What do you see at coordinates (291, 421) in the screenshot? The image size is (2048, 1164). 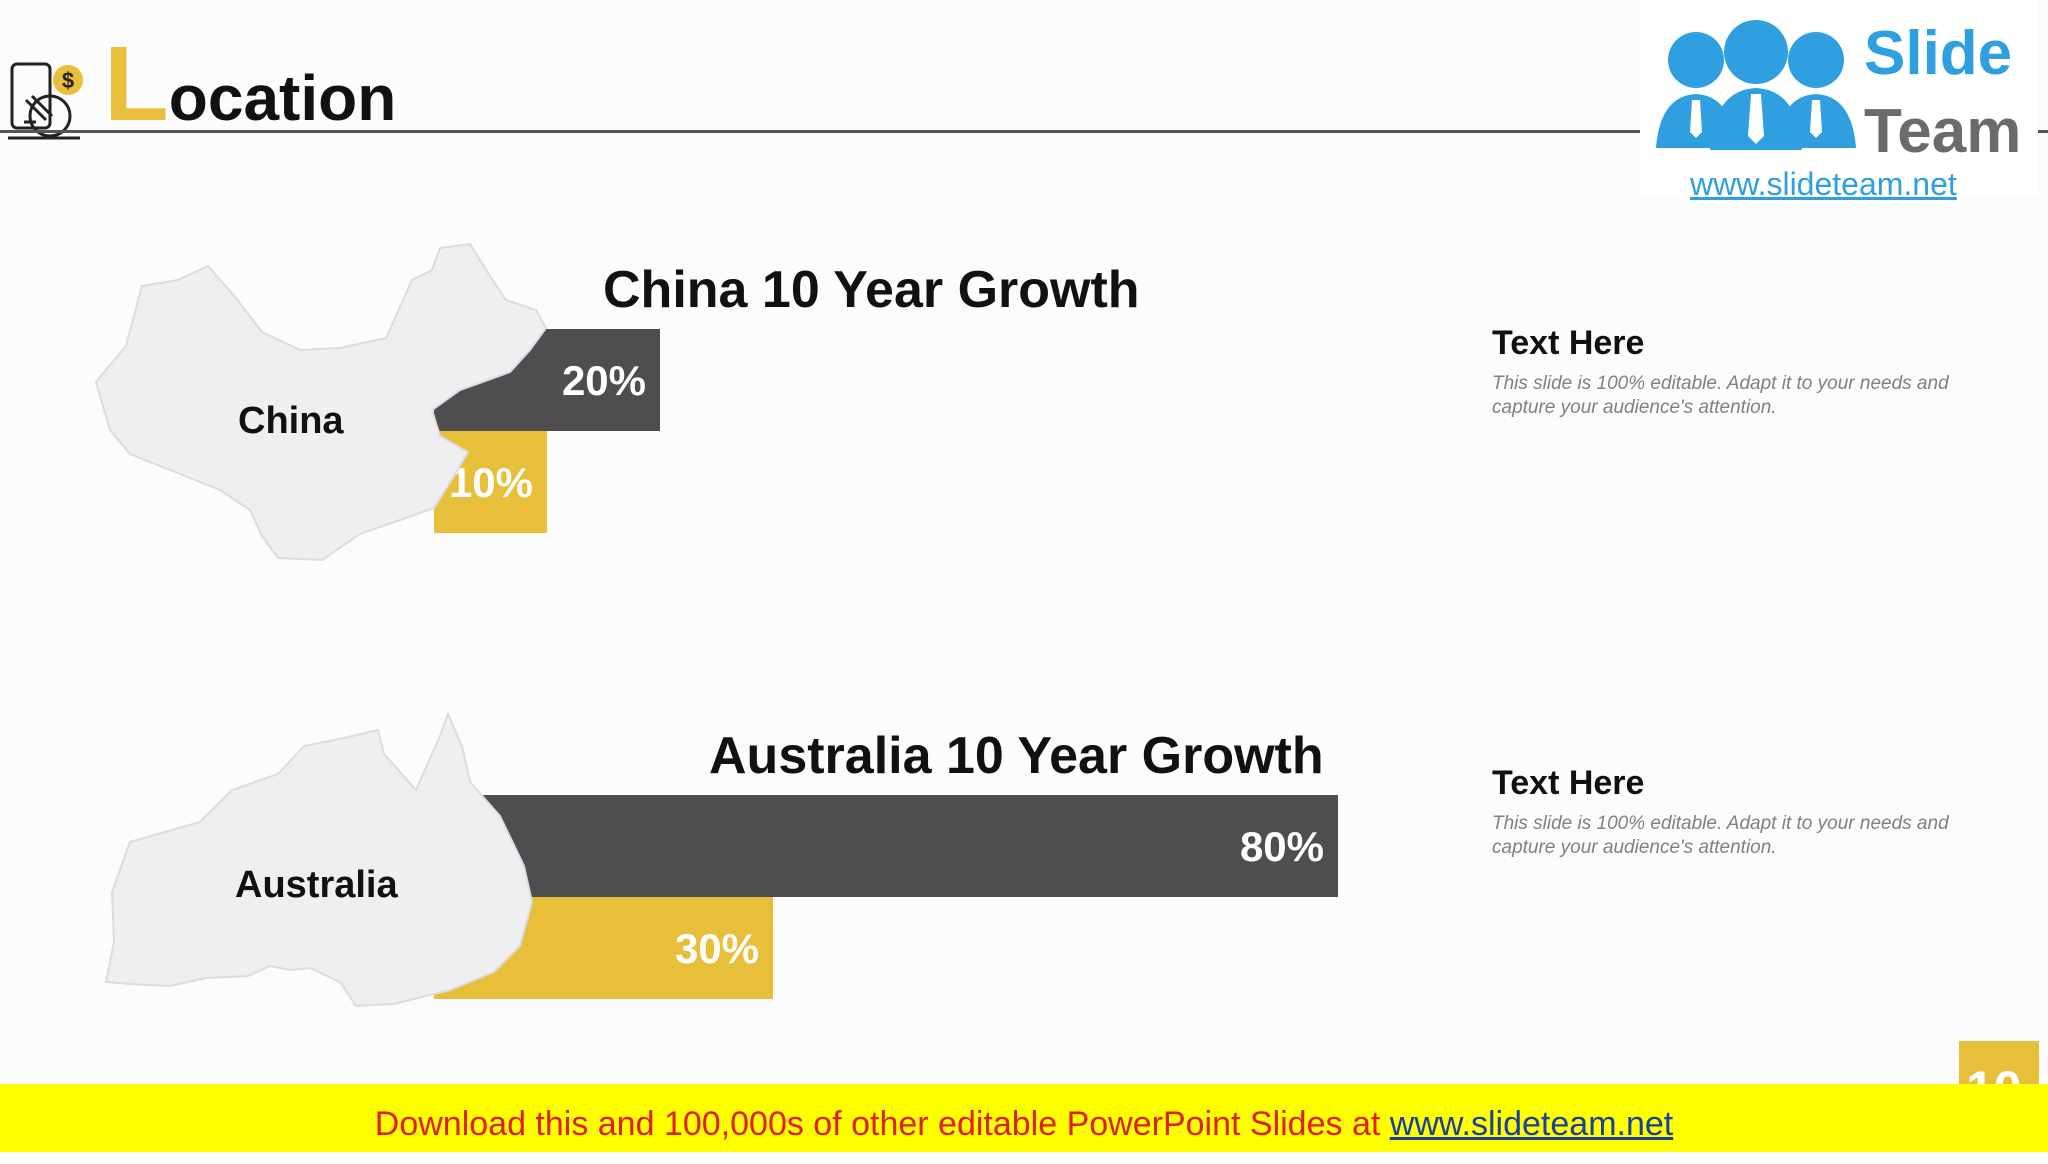 I see `china-map-label: China` at bounding box center [291, 421].